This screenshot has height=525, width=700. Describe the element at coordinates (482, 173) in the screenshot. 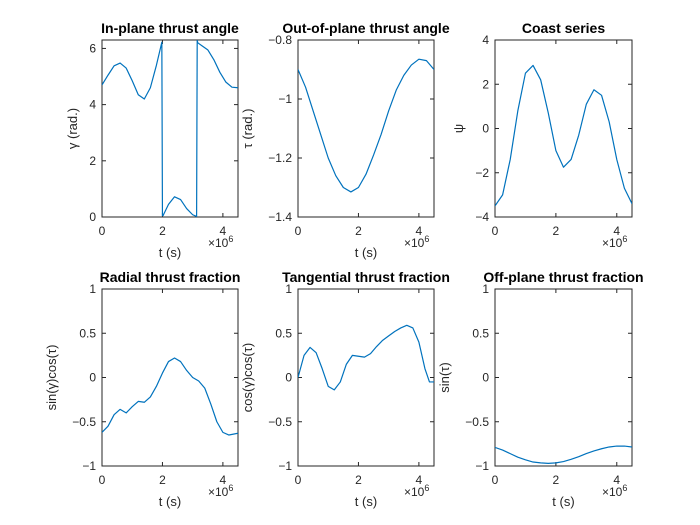

I see `y-tick-label: −2` at that location.